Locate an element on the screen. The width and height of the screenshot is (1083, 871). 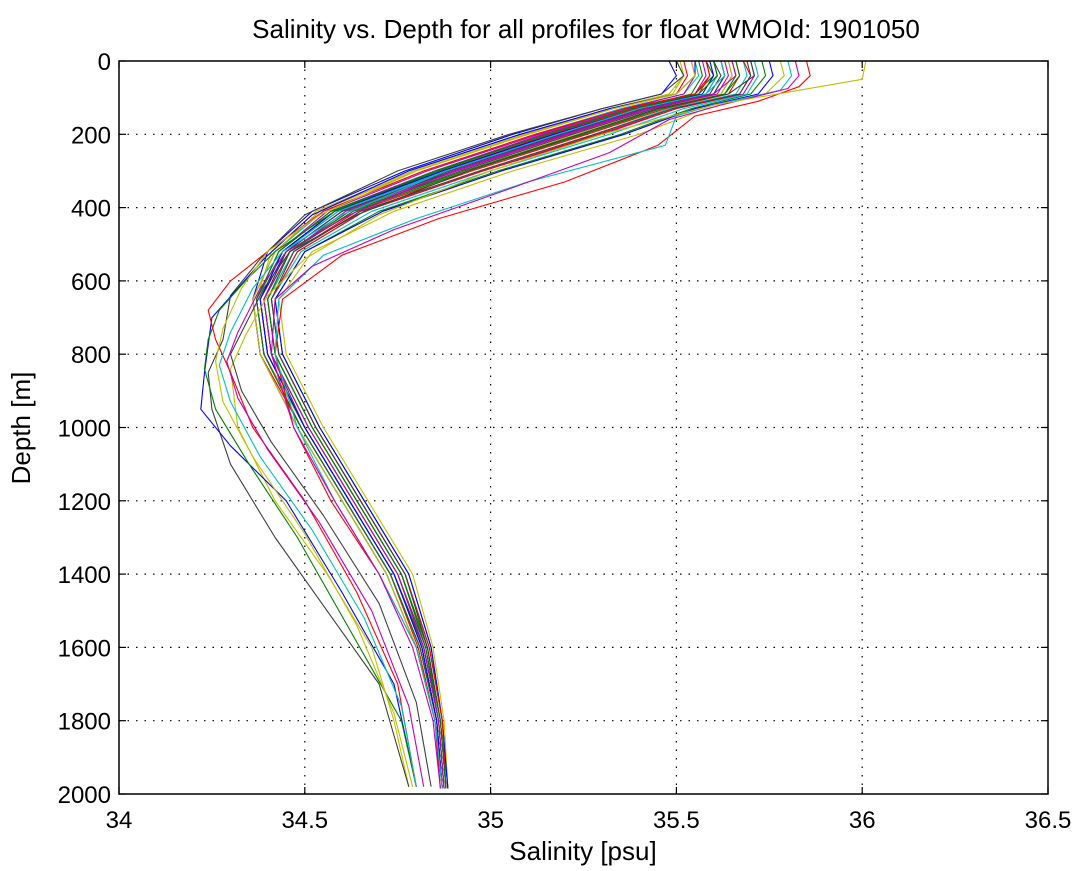
y-tick-label: 1000 is located at coordinates (84, 429).